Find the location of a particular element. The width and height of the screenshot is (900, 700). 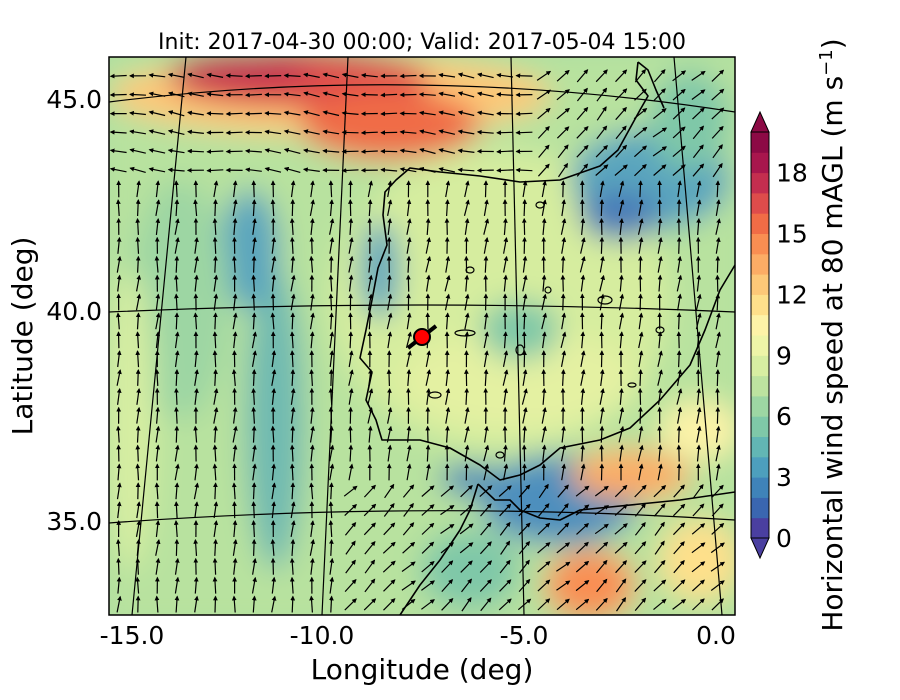

site-marker is located at coordinates (422, 337).